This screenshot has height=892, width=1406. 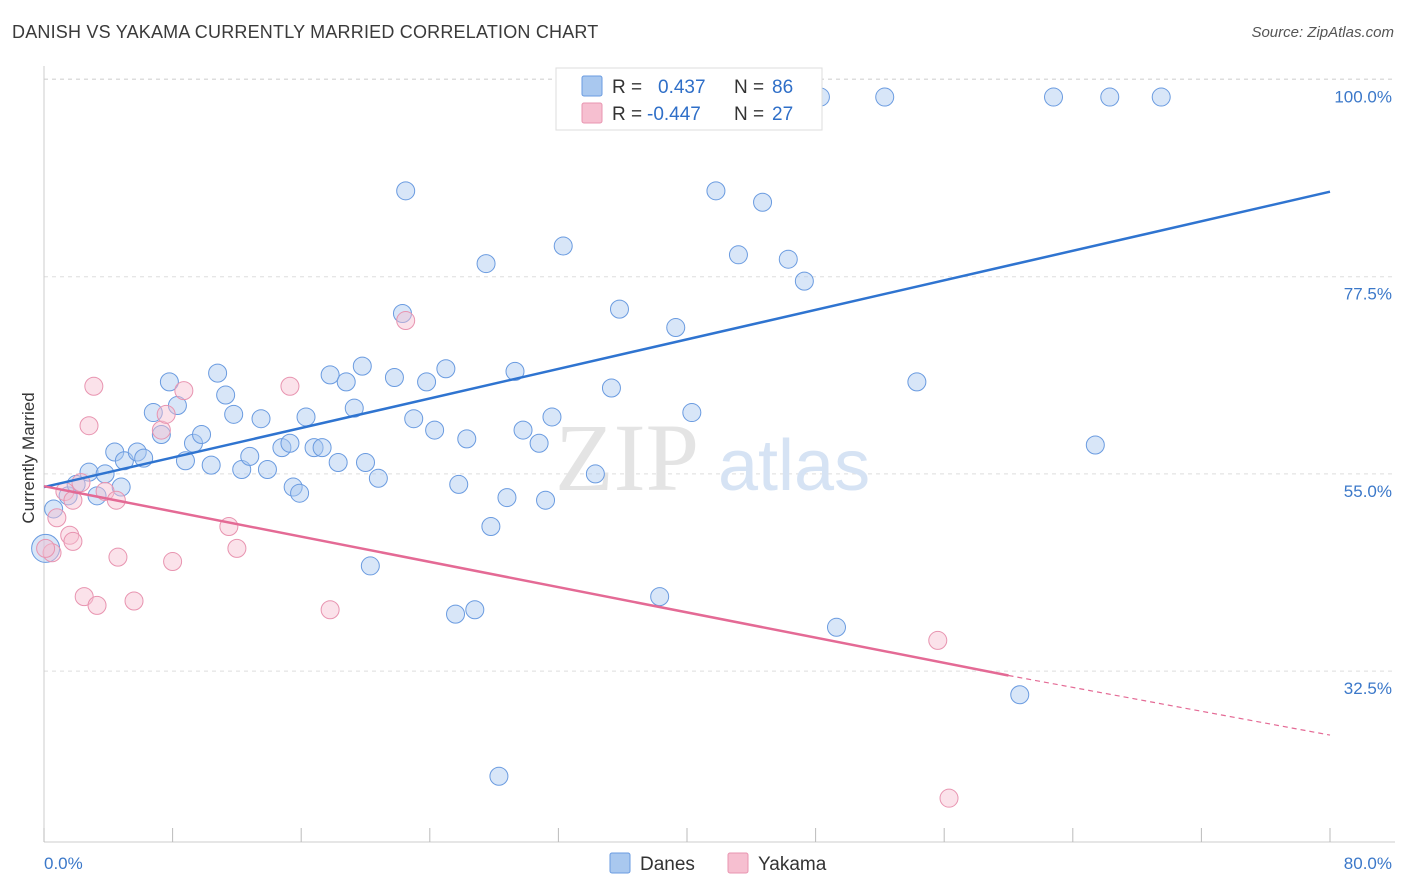 What do you see at coordinates (28, 457) in the screenshot?
I see `y-axis-label: Currently Married` at bounding box center [28, 457].